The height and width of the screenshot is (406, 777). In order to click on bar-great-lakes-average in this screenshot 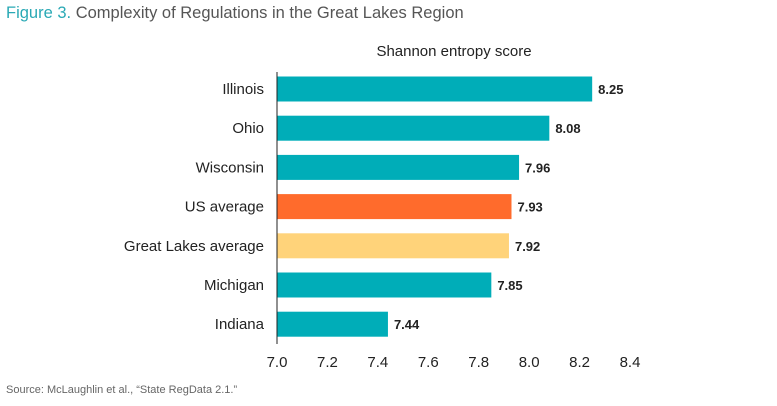, I will do `click(393, 246)`.